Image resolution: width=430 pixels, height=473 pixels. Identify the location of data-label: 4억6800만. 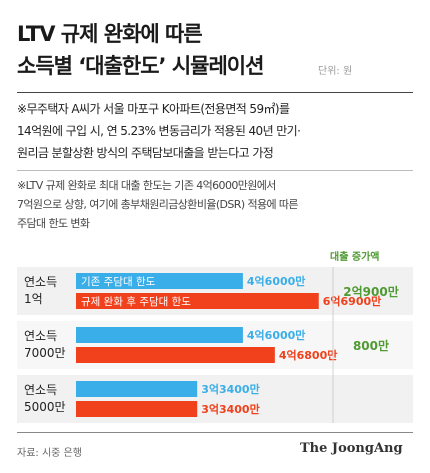
(308, 355).